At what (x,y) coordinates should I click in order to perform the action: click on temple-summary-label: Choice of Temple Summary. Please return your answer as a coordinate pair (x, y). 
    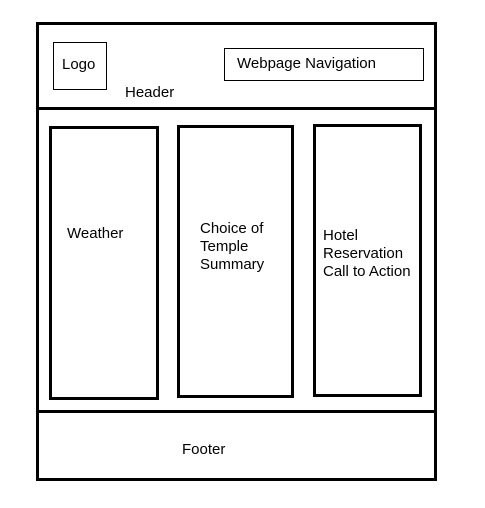
    Looking at the image, I should click on (232, 246).